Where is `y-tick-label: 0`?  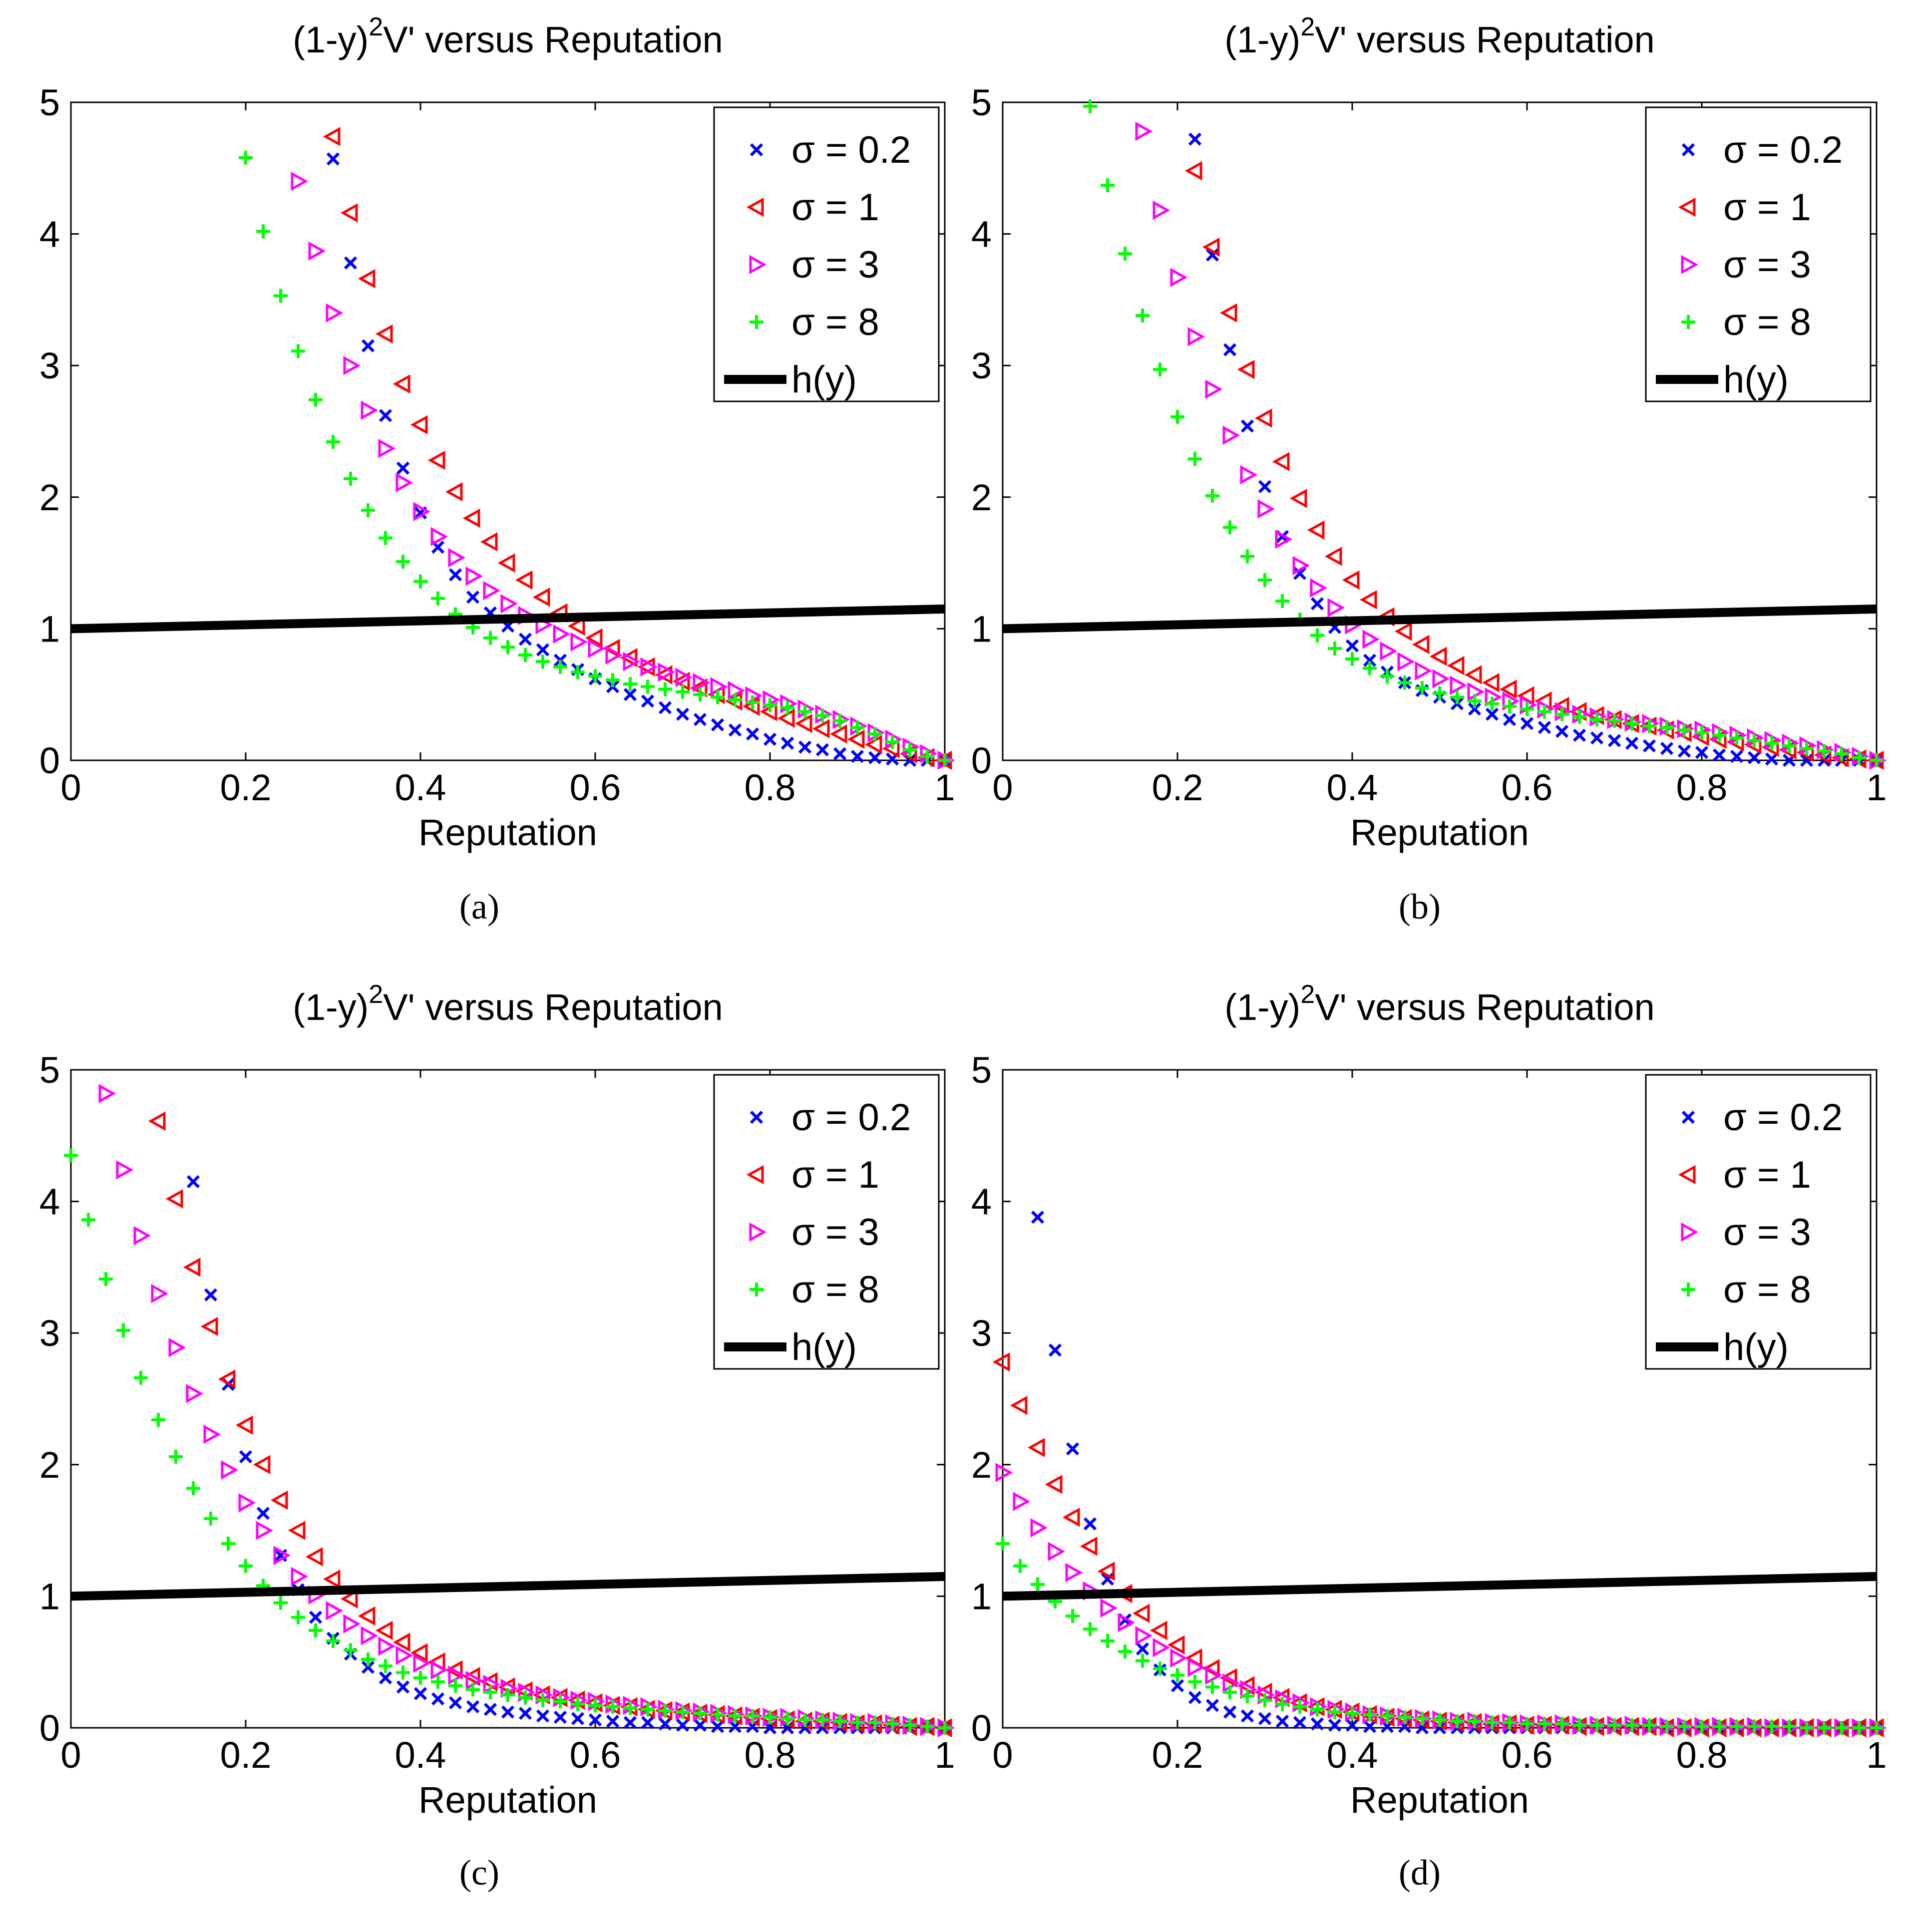 y-tick-label: 0 is located at coordinates (49, 760).